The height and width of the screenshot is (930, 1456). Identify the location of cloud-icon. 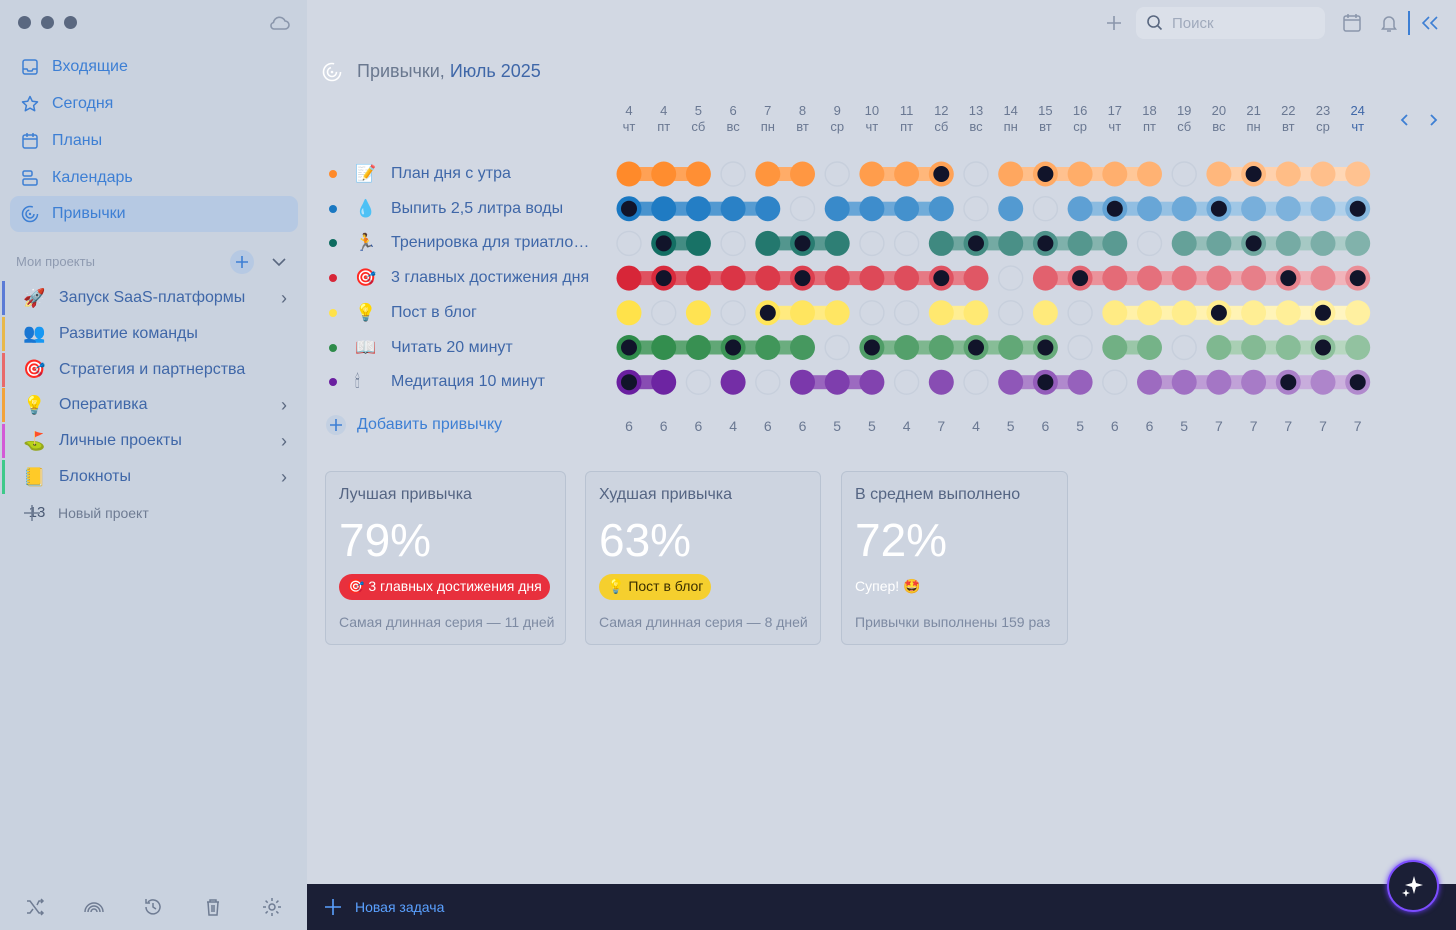
(279, 23).